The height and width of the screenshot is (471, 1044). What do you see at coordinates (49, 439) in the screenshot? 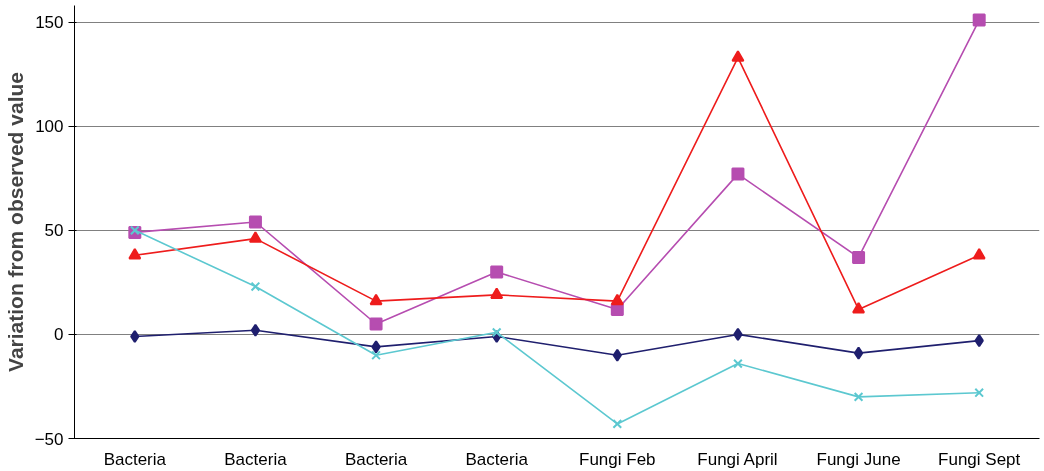
I see `y-tick-label: −50` at bounding box center [49, 439].